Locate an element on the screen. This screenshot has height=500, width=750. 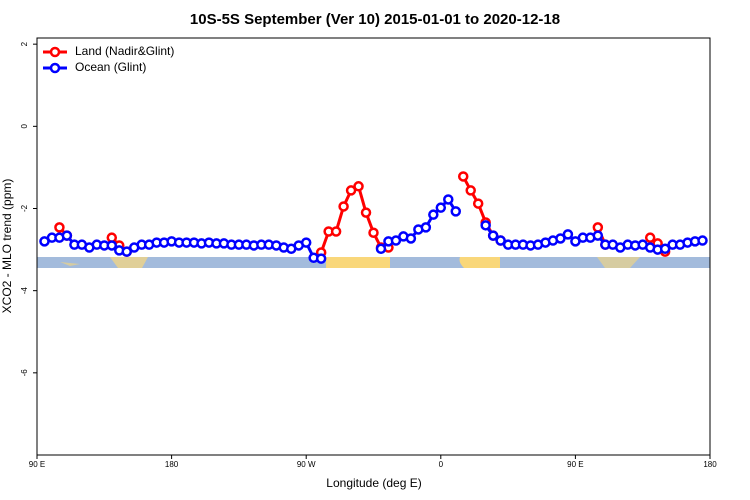
y-tick-label: 0 is located at coordinates (24, 126).